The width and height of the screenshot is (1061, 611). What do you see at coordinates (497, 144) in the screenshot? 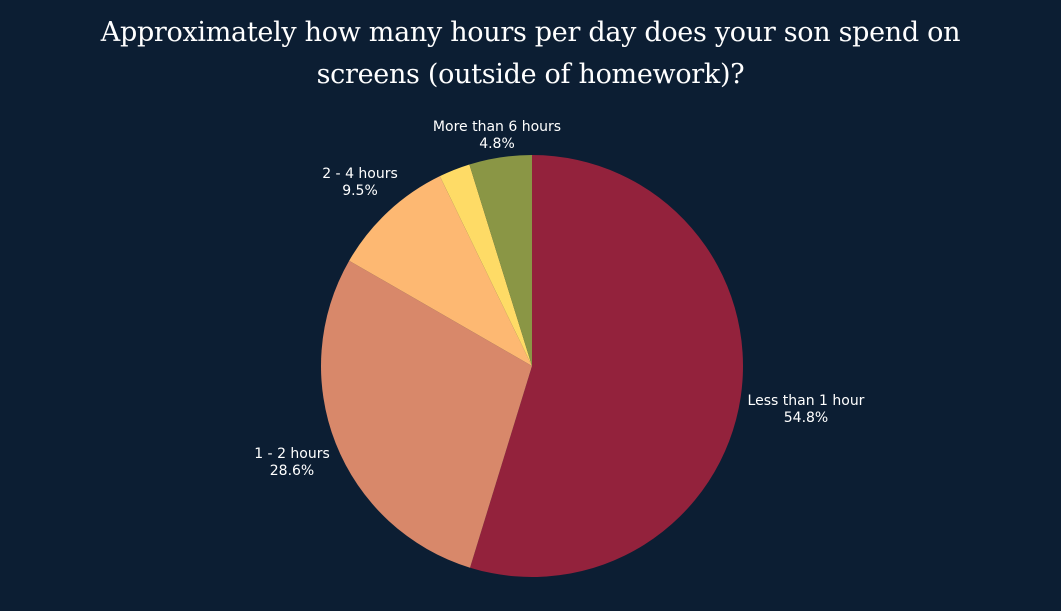
I see `slice-value-label-4: 4.8%` at bounding box center [497, 144].